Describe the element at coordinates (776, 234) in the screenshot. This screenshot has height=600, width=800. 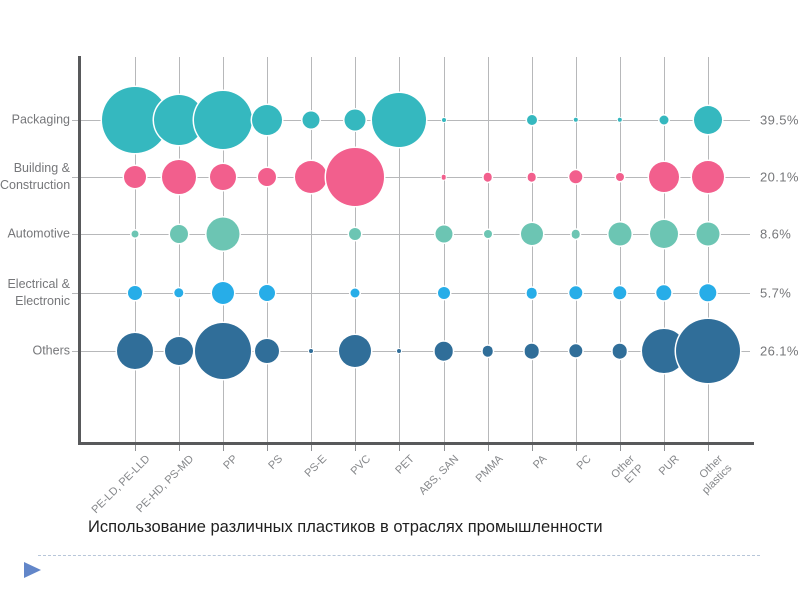
I see `row-share-label: 8.6%` at that location.